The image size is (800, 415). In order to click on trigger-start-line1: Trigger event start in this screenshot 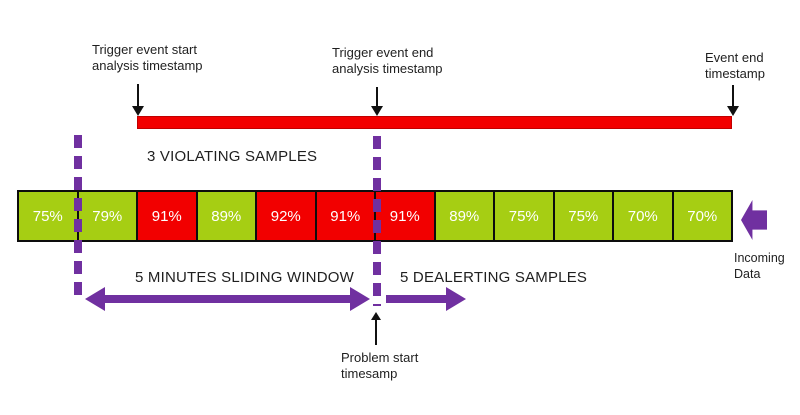, I will do `click(145, 49)`.